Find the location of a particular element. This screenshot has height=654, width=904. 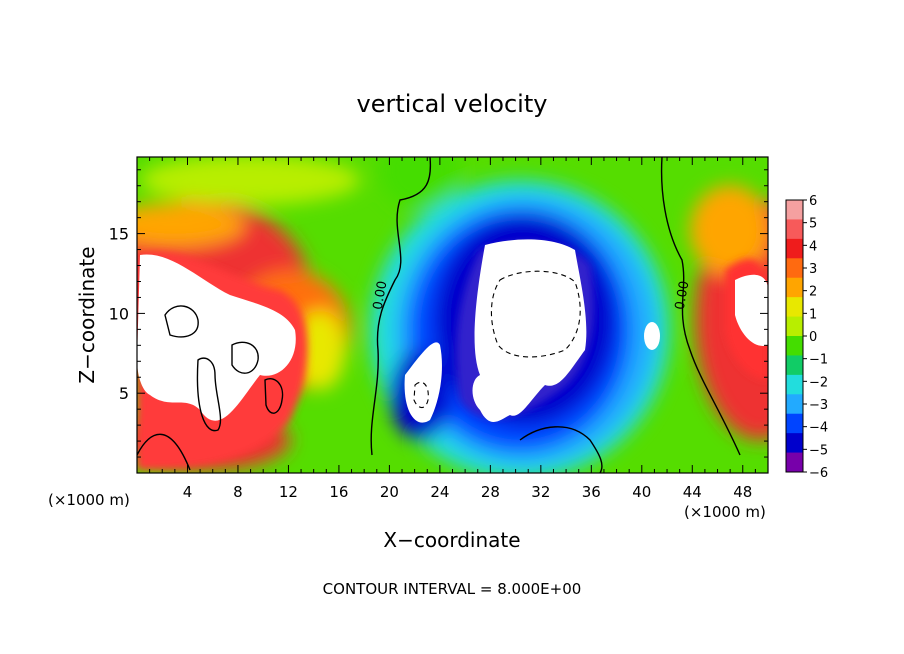

y-axis-label: Z−coordinate is located at coordinates (87, 314).